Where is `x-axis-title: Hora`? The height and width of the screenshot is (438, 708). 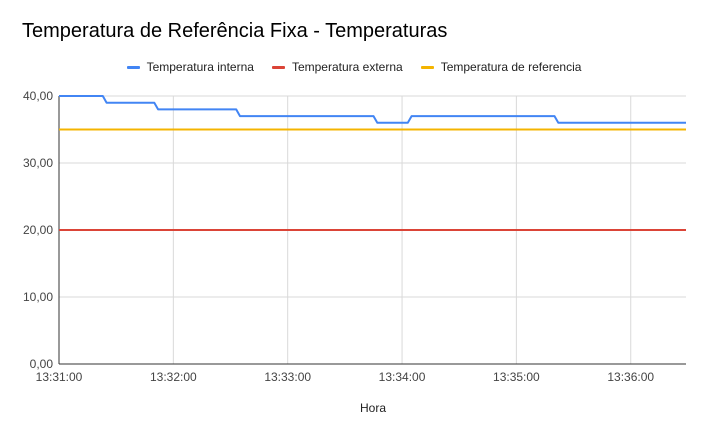
x-axis-title: Hora is located at coordinates (372, 408).